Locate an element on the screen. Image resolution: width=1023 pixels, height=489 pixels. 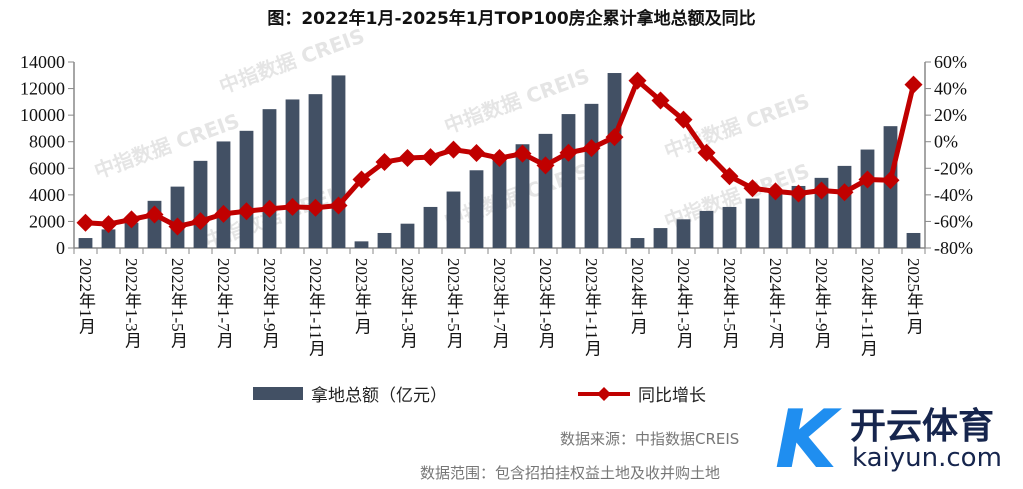
right-tick-label: -80% is located at coordinates (953, 248).